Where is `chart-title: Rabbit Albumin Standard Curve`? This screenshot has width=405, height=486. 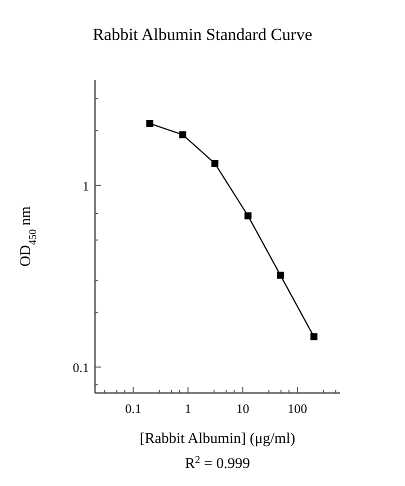 chart-title: Rabbit Albumin Standard Curve is located at coordinates (202, 34).